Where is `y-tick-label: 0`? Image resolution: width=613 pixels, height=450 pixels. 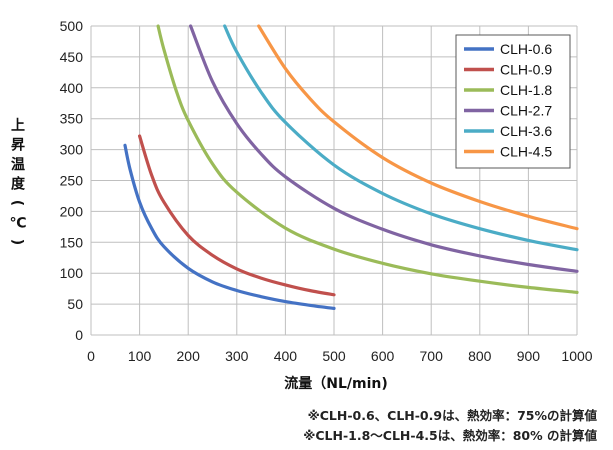
y-tick-label: 0 is located at coordinates (79, 335).